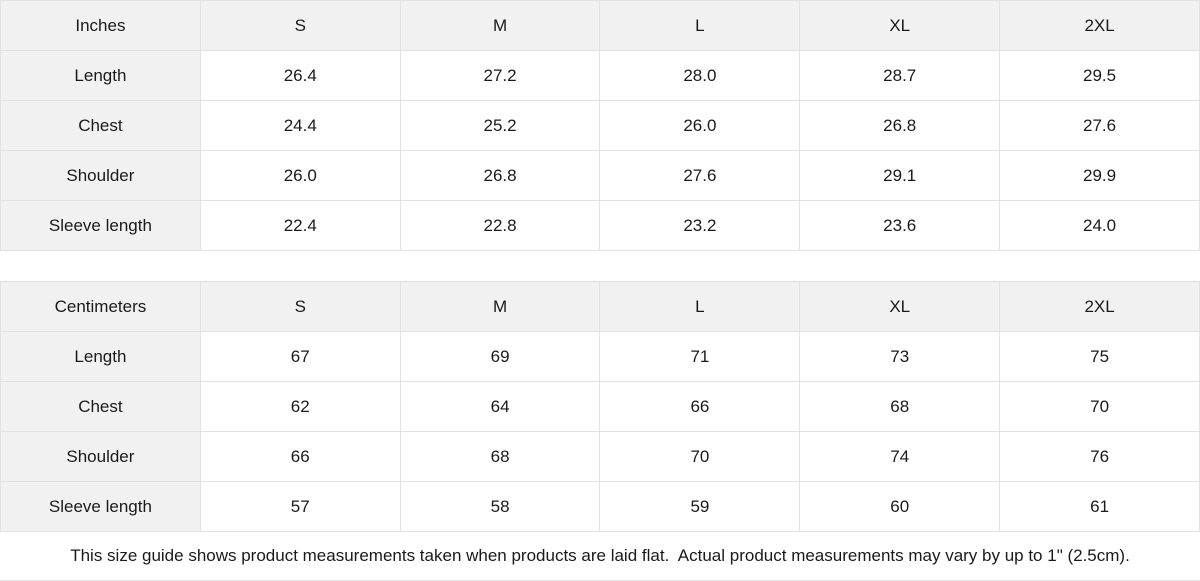  What do you see at coordinates (900, 506) in the screenshot?
I see `size-value-cell: 60` at bounding box center [900, 506].